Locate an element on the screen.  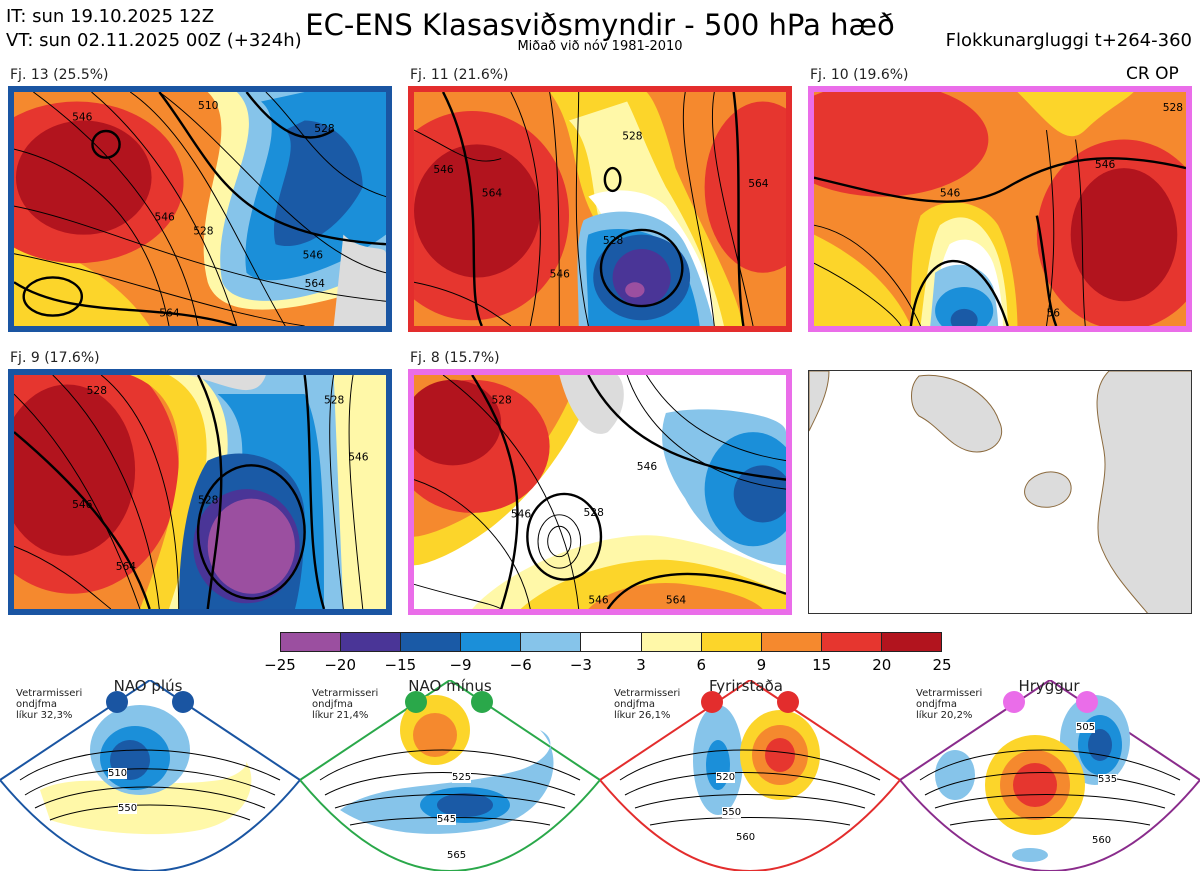
cluster-label: Fj. 8 (15.7%) is located at coordinates (455, 358).